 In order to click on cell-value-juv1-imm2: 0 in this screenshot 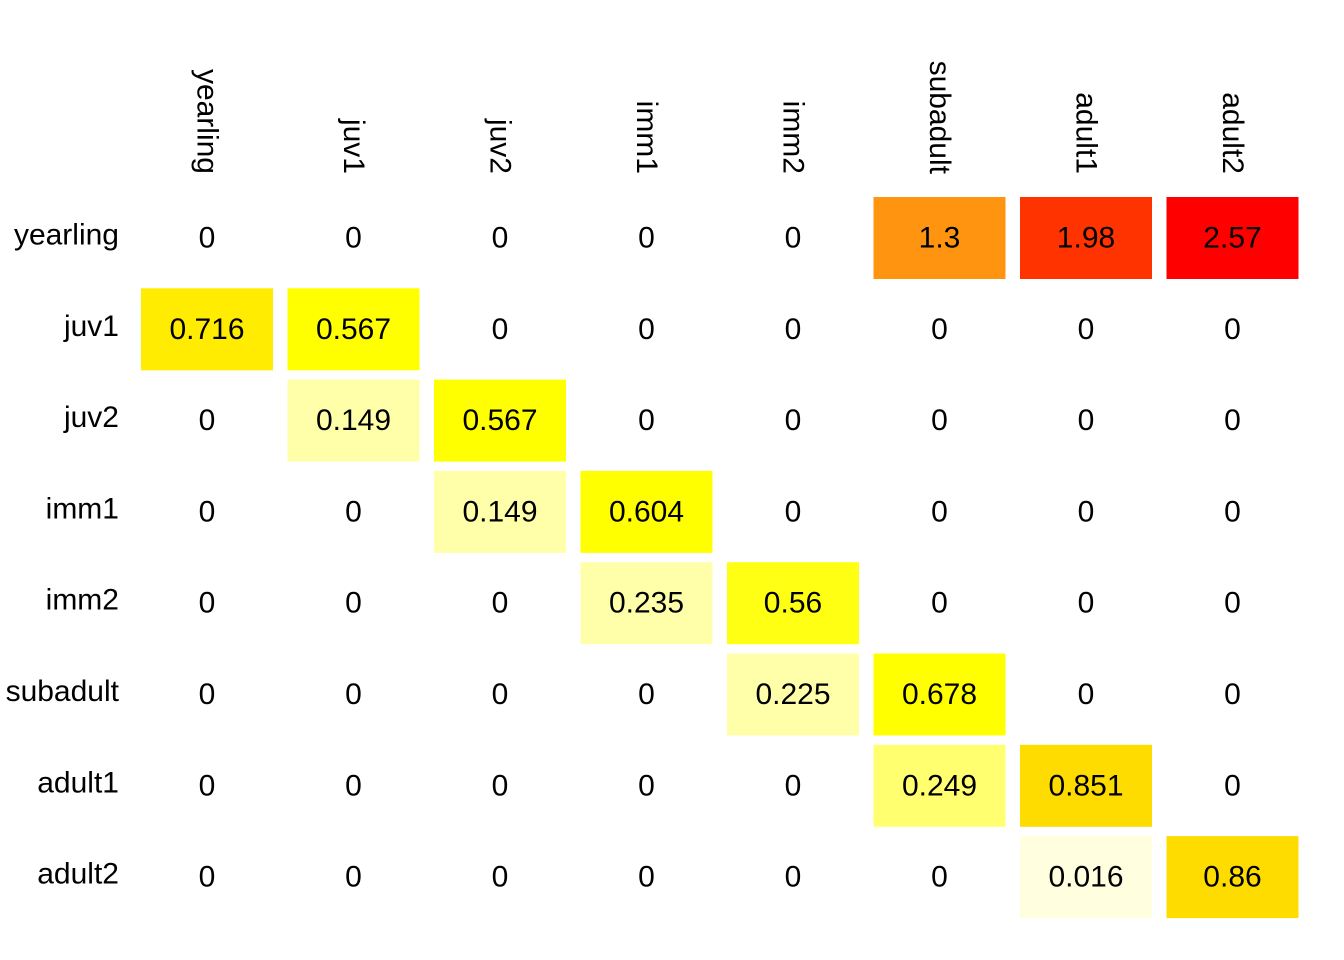, I will do `click(793, 329)`.